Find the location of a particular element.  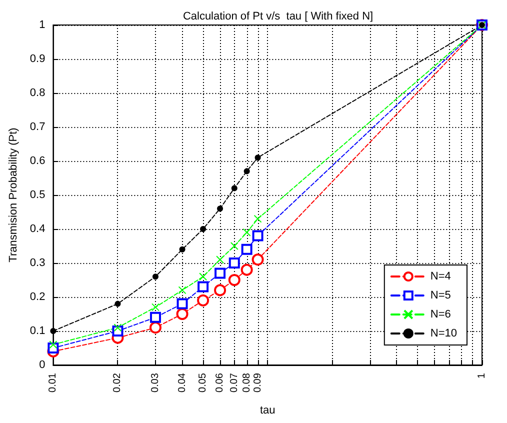

legend-label: N=5 is located at coordinates (440, 296).